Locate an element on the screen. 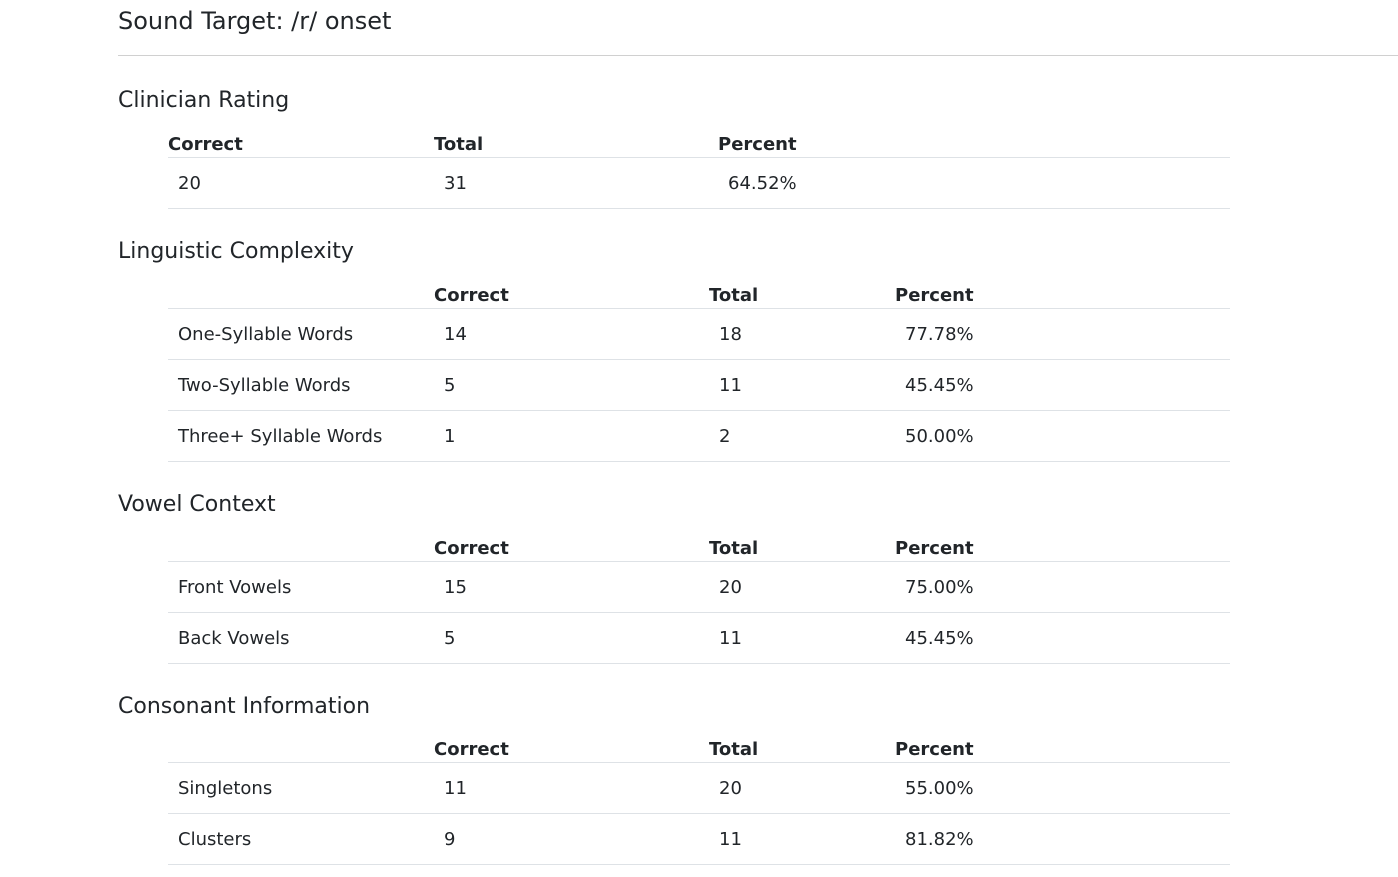 The width and height of the screenshot is (1398, 877). cell-correct: 14 is located at coordinates (571, 334).